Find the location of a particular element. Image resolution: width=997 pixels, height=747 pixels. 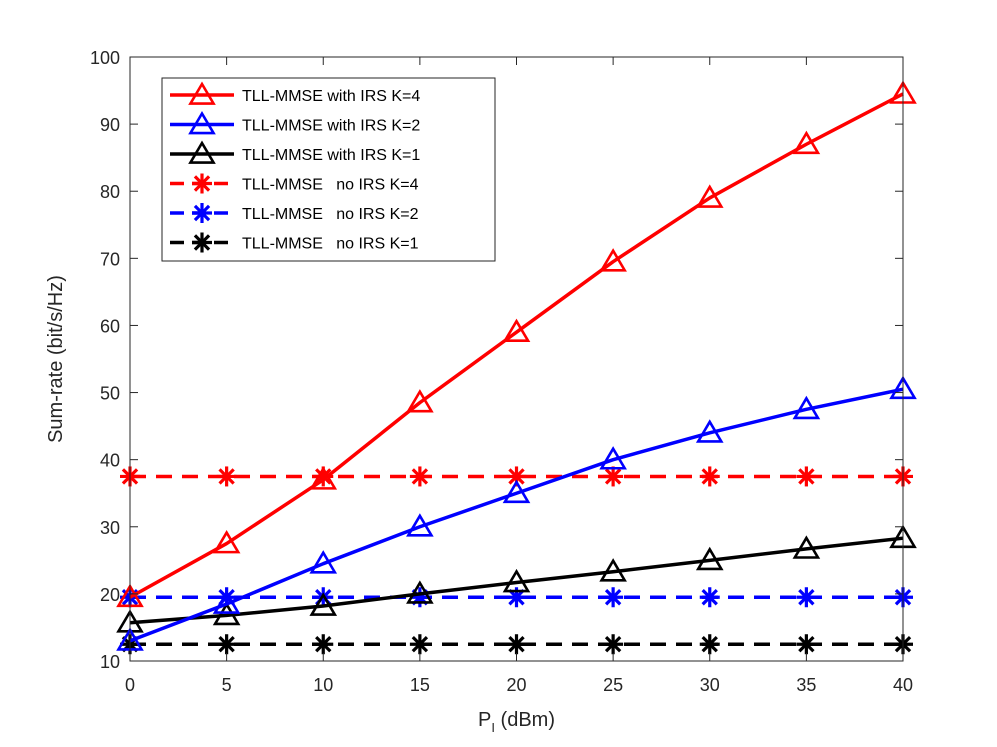

data-point-4-6-stroke is located at coordinates (709, 597).